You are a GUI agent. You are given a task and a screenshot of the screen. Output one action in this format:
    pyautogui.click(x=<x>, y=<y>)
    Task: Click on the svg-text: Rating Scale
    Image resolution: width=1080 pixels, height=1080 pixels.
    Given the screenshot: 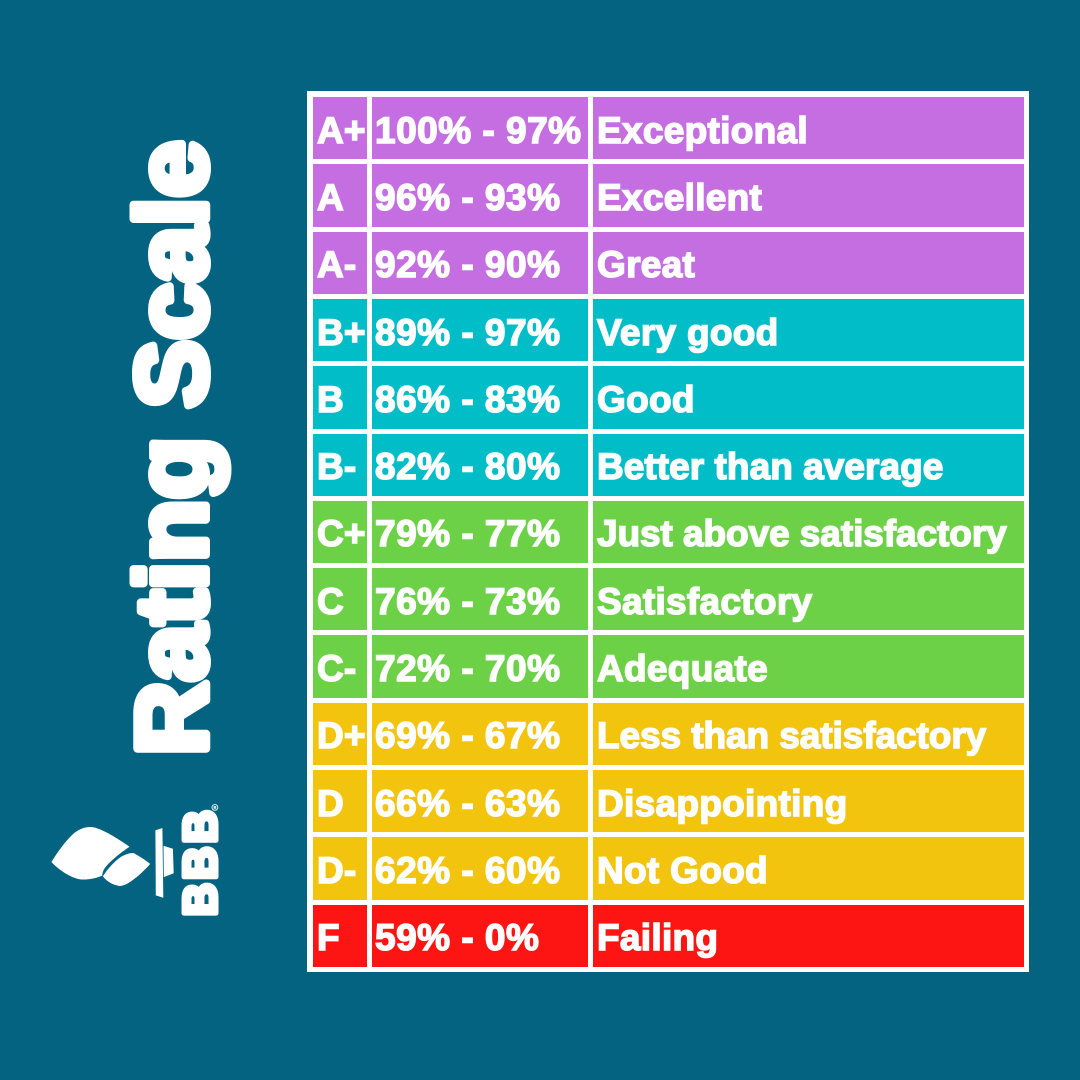 What is the action you would take?
    pyautogui.click(x=172, y=448)
    